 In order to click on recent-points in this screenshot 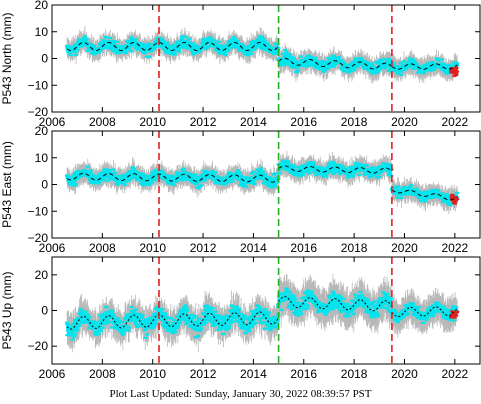, I will do `click(454, 199)`.